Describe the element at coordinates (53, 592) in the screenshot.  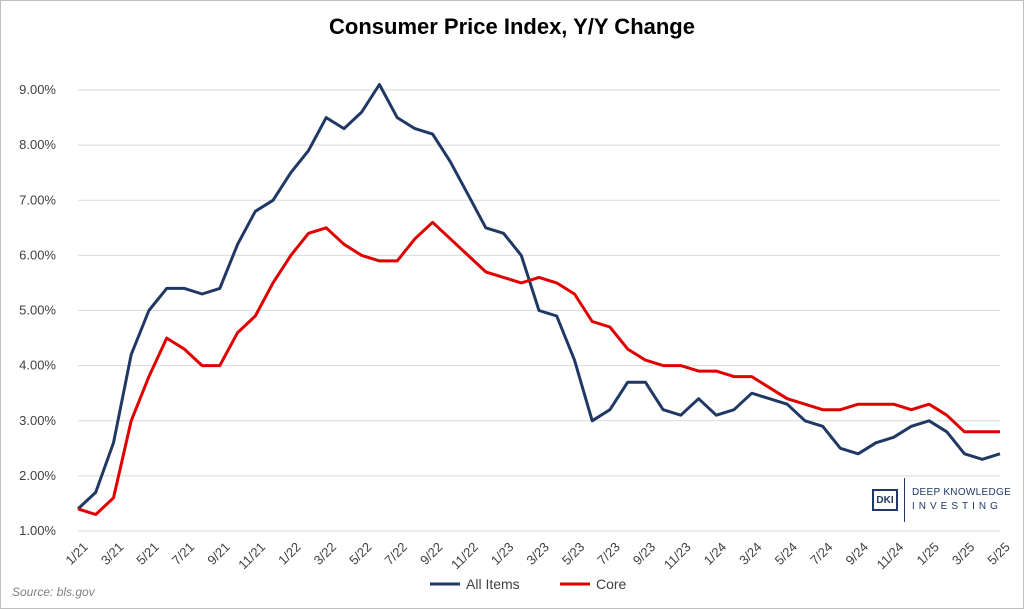
I see `source-note: Source: bls.gov` at that location.